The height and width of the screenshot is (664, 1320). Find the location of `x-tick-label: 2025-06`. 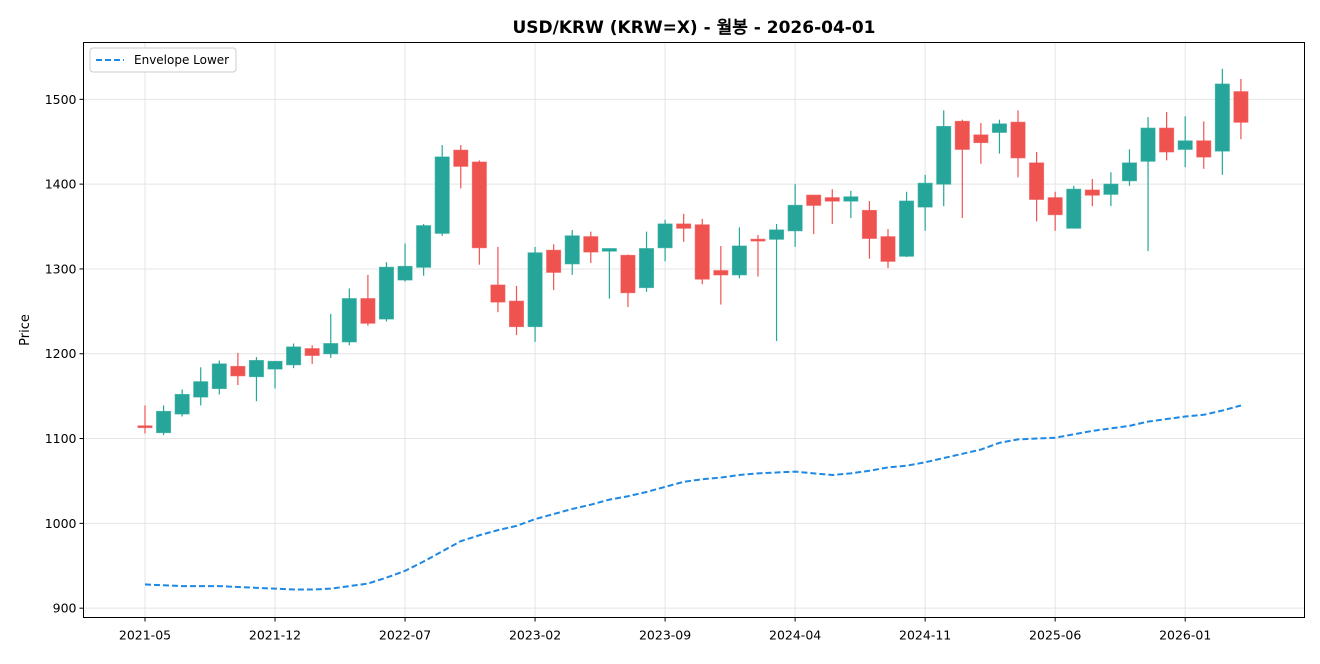

x-tick-label: 2025-06 is located at coordinates (1055, 635).